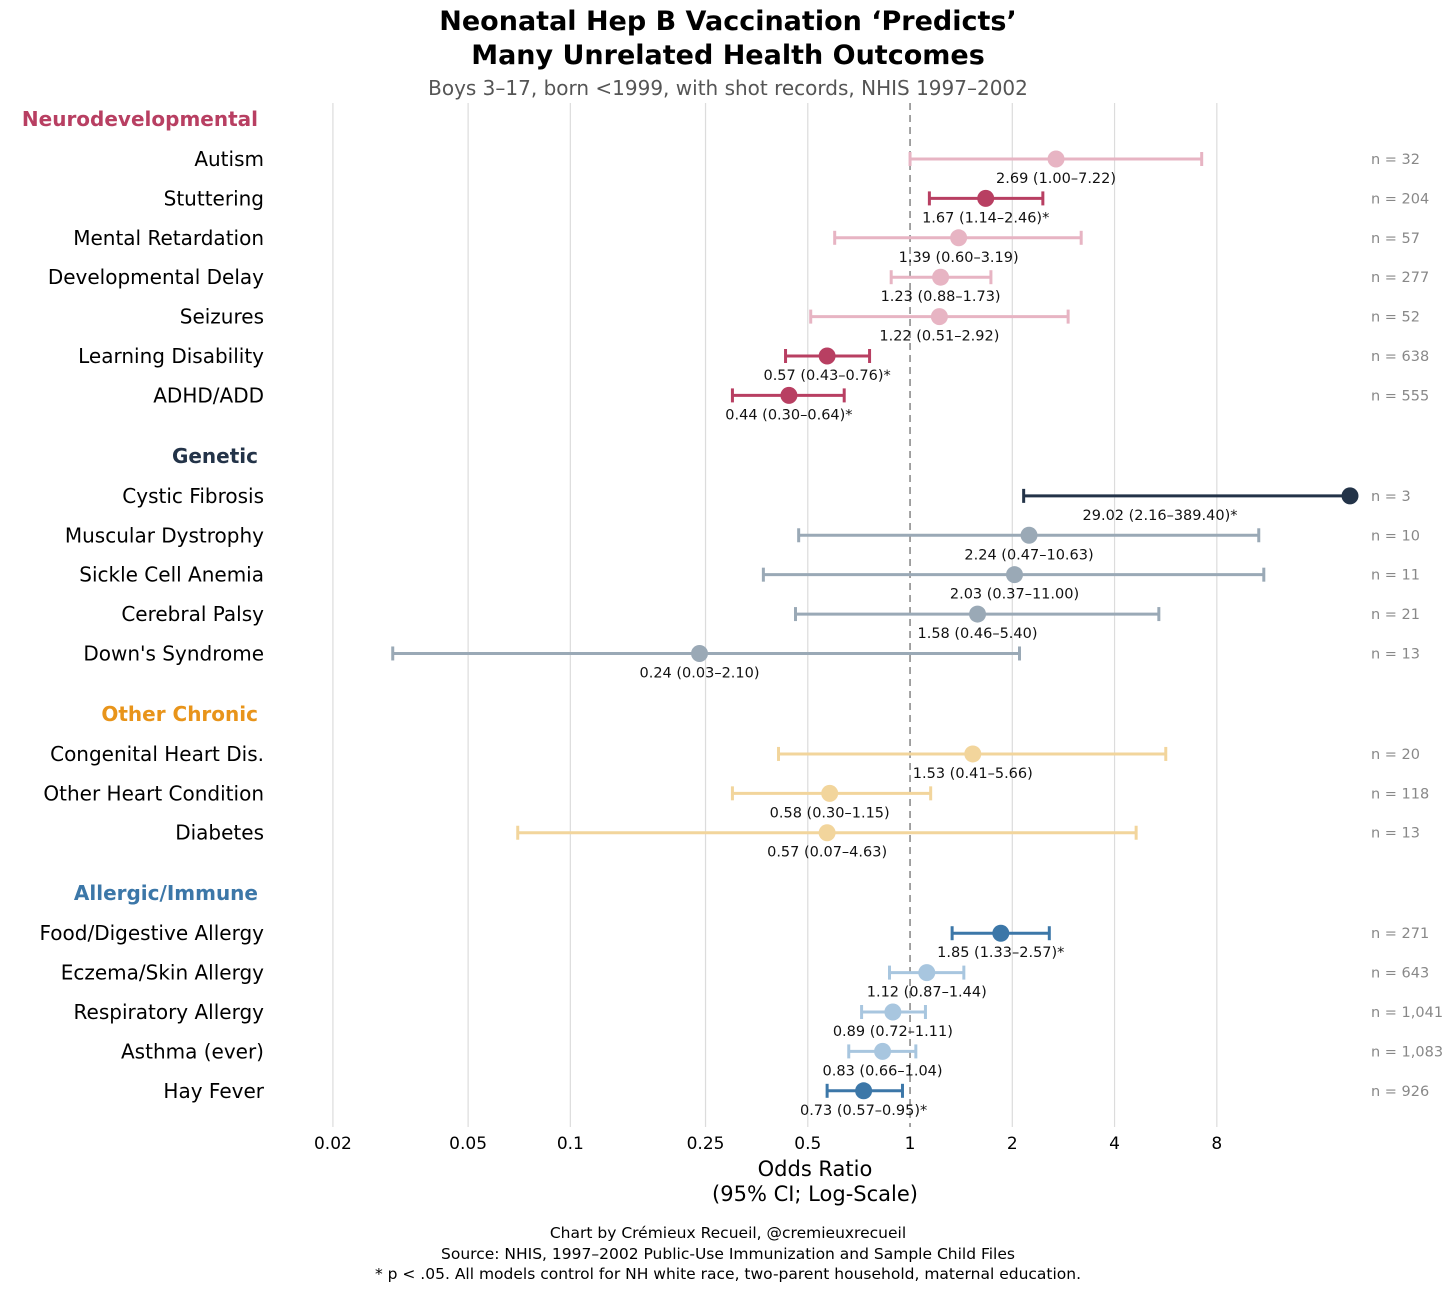 This screenshot has height=1294, width=1456. Describe the element at coordinates (815, 1194) in the screenshot. I see `x-axis-label-sub: (95% CI; Log-Scale)` at that location.